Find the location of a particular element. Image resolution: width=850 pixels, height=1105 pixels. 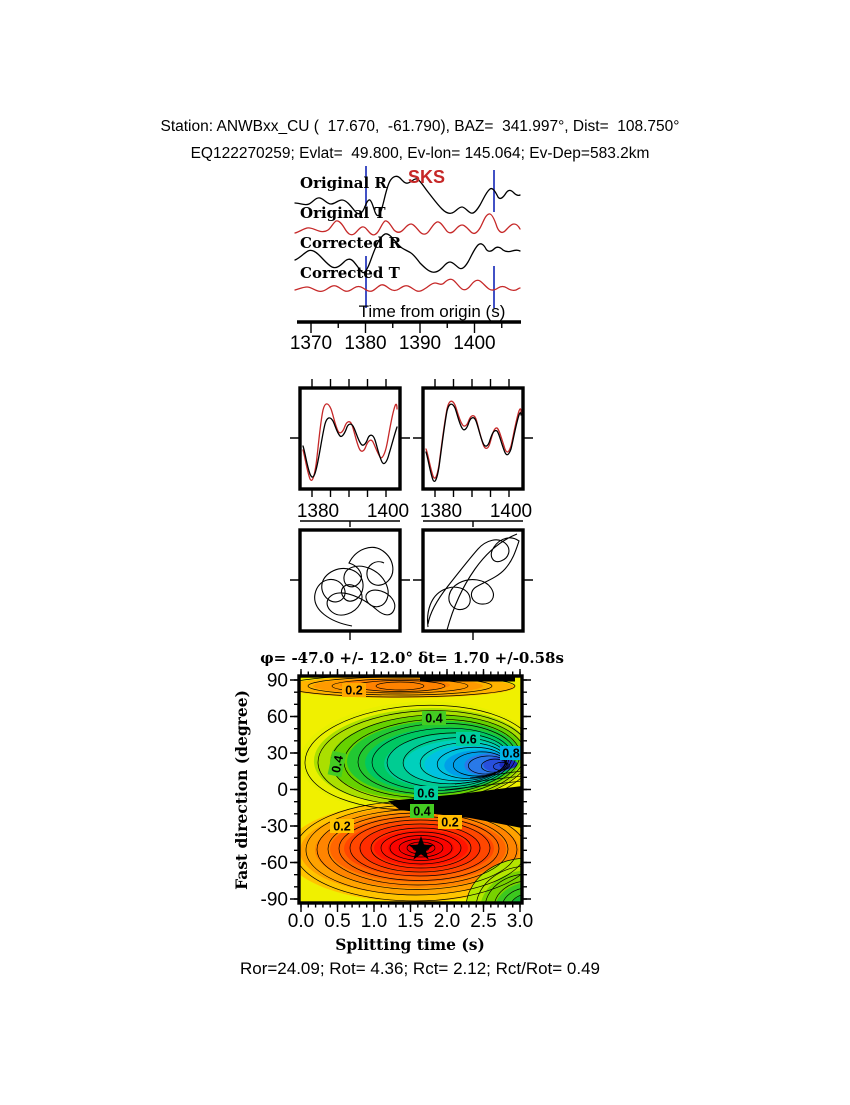

y-tick-m60: -60 is located at coordinates (274, 863).